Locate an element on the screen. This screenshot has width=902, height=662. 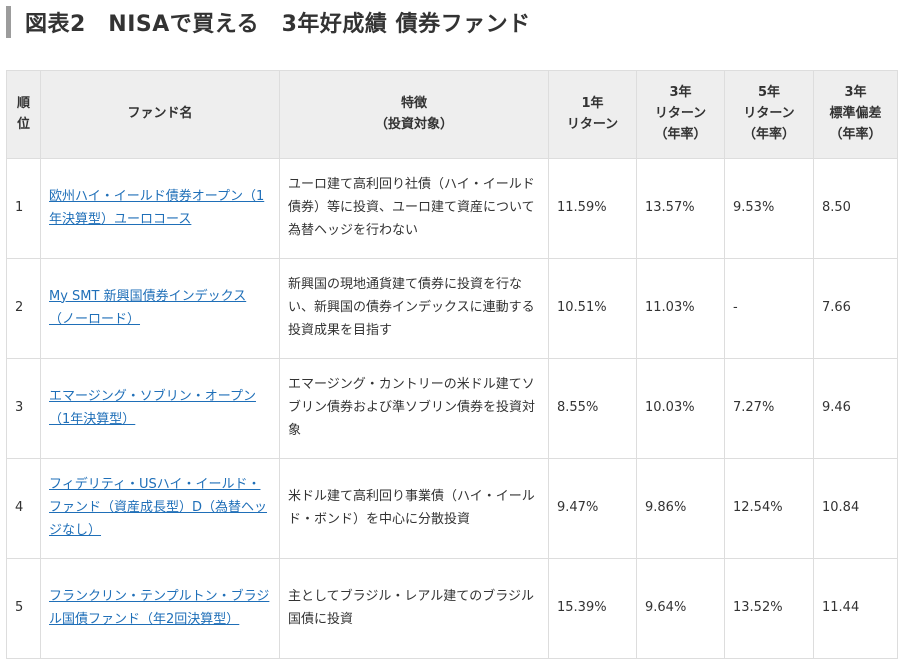
return-5y-cell: - is located at coordinates (769, 308).